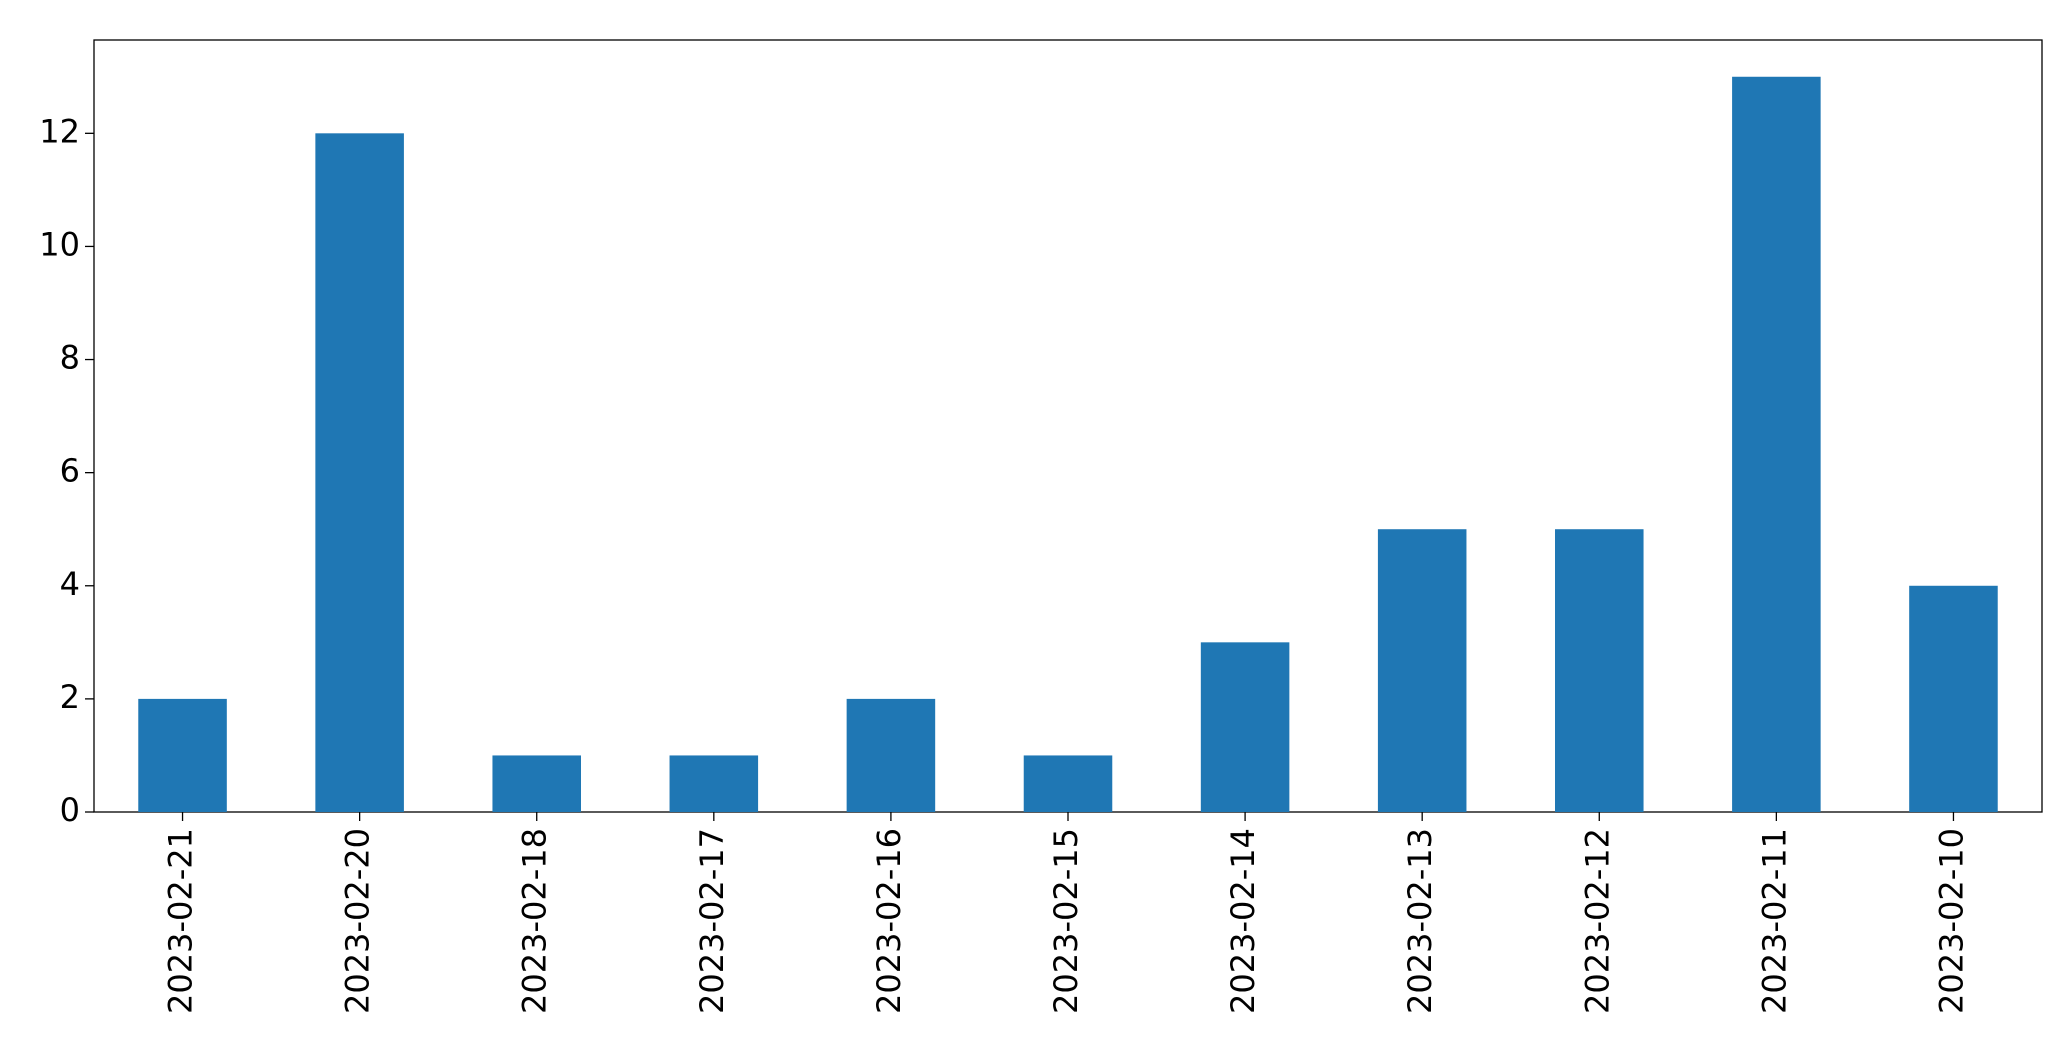 This screenshot has width=2071, height=1061. I want to click on x-tick-label: 2023-02-18, so click(535, 921).